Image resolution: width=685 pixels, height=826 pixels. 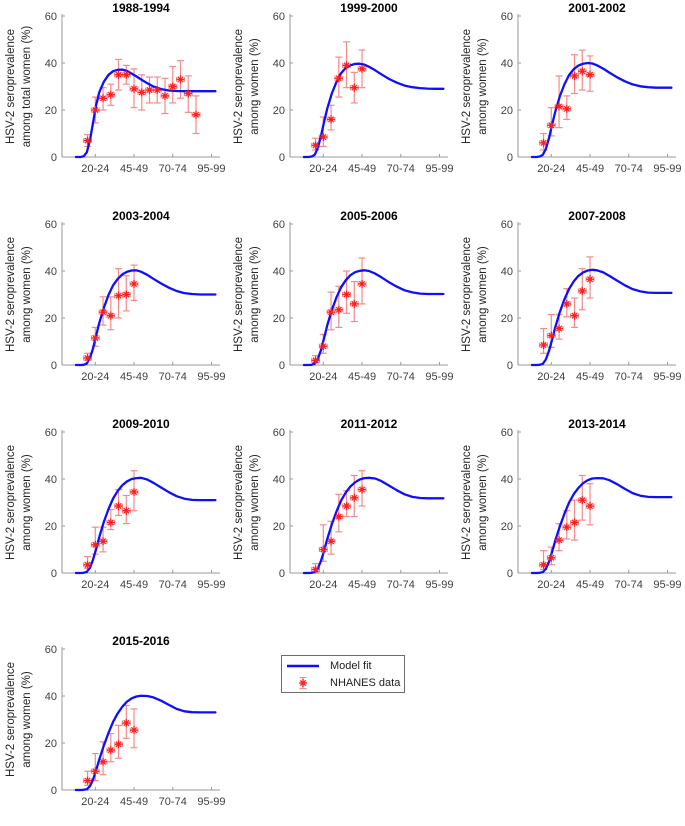 I want to click on svg-text: among total women (%), so click(x=27, y=87).